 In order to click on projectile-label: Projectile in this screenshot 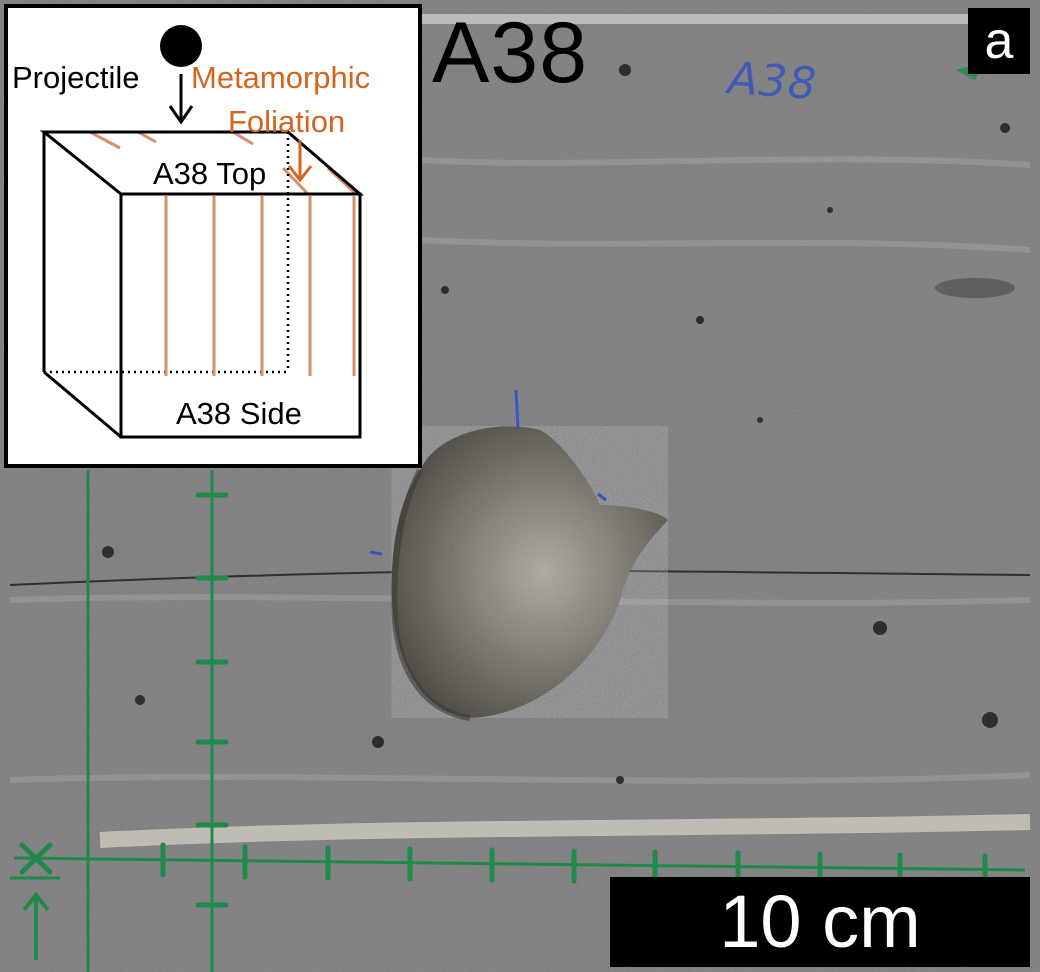, I will do `click(76, 77)`.